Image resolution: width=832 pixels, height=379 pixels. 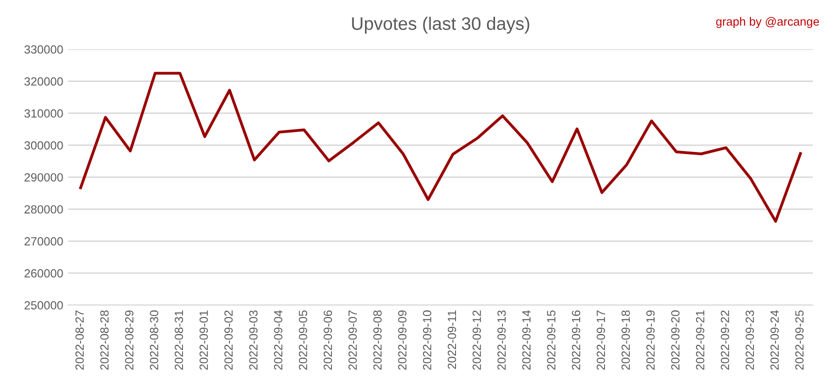 I want to click on x-tick-label: 2022-09-19, so click(x=650, y=340).